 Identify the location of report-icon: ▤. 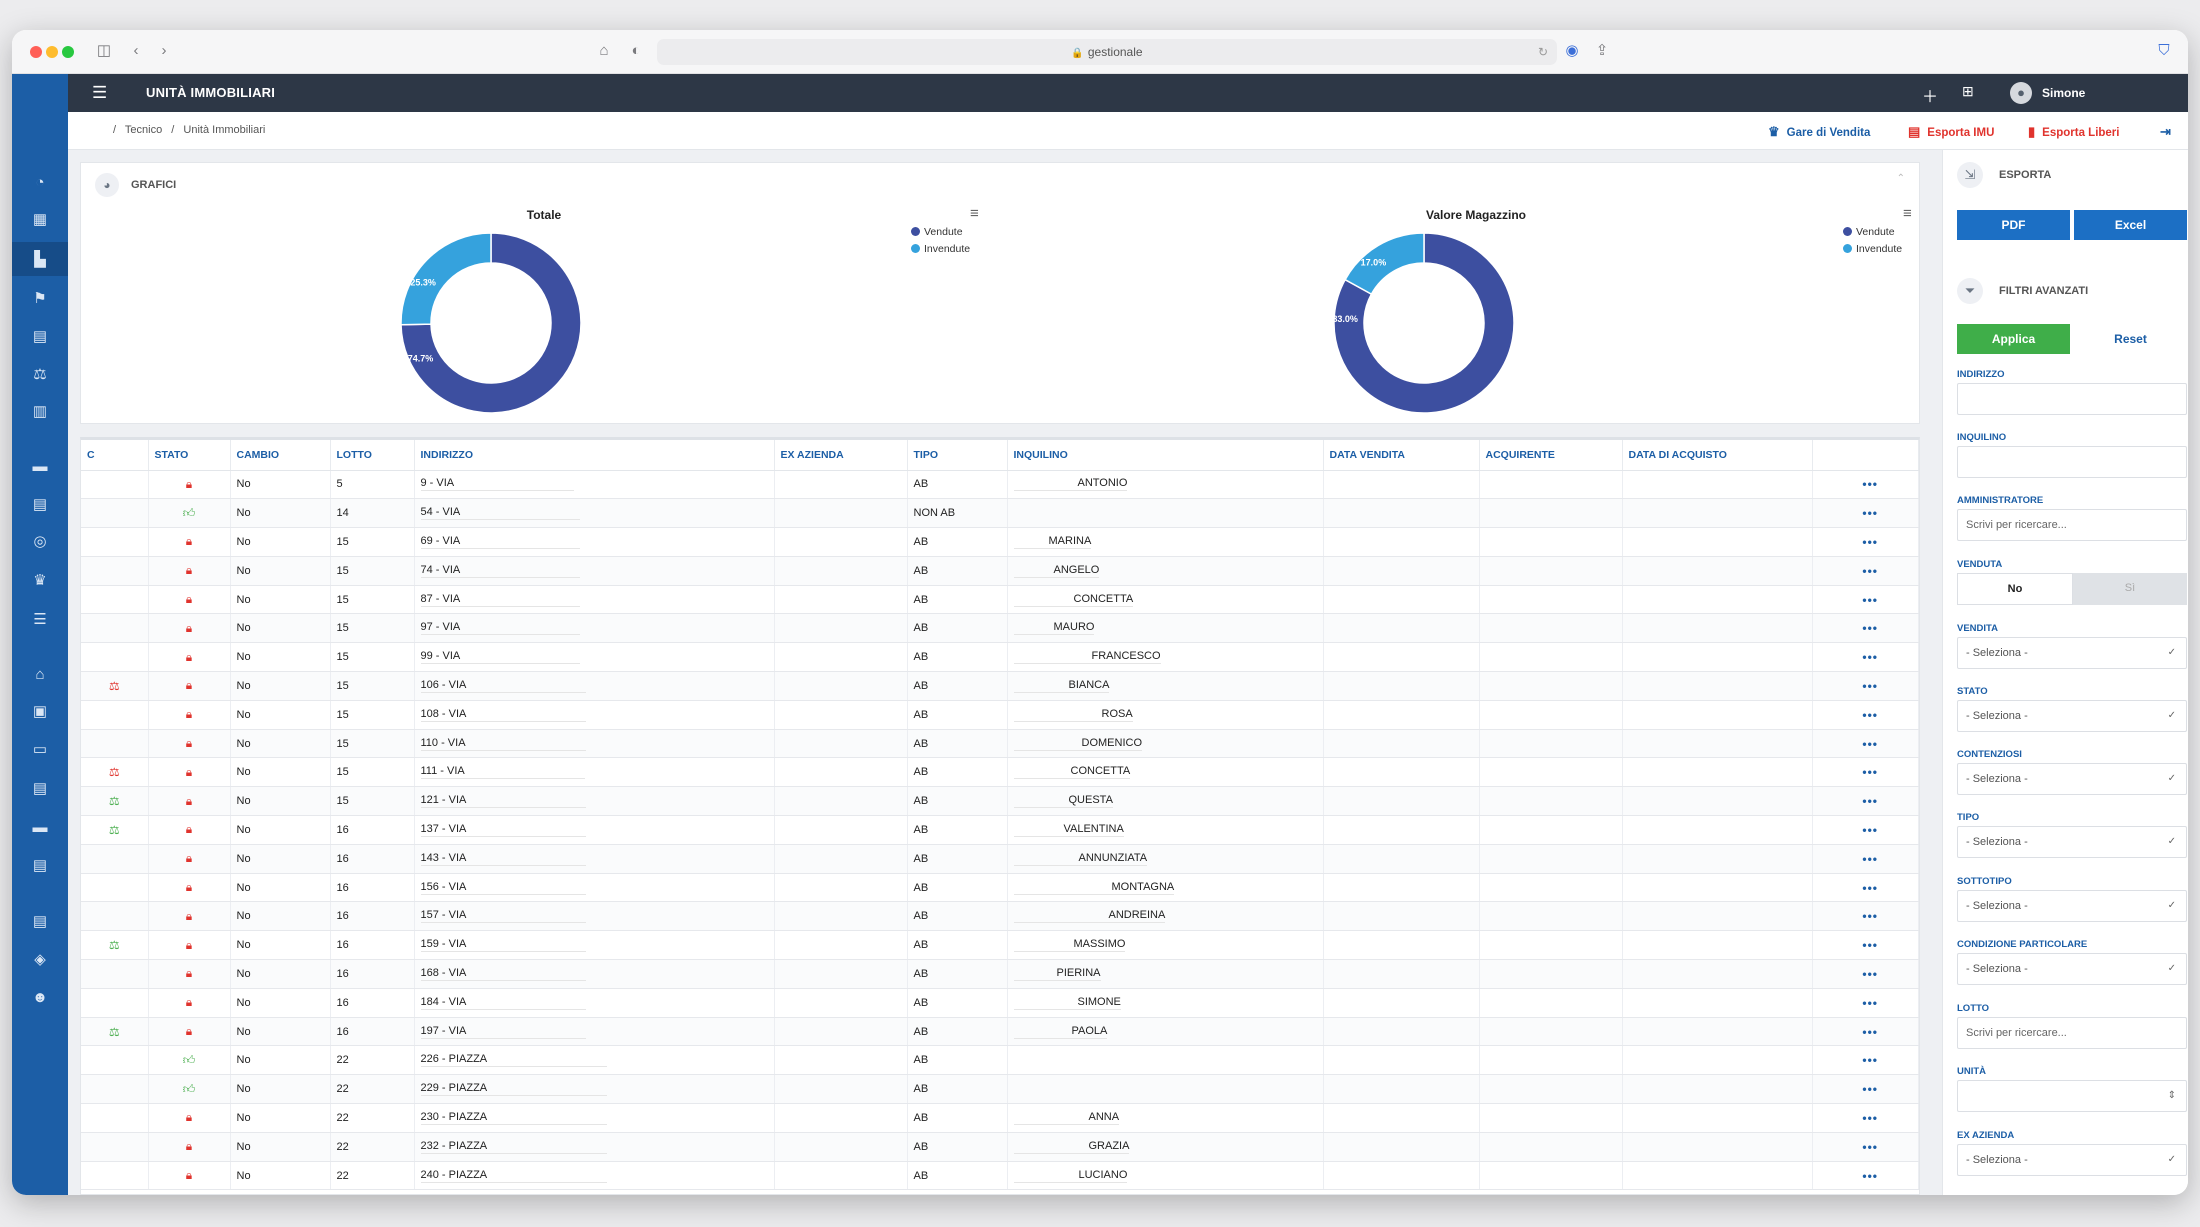
(40, 788).